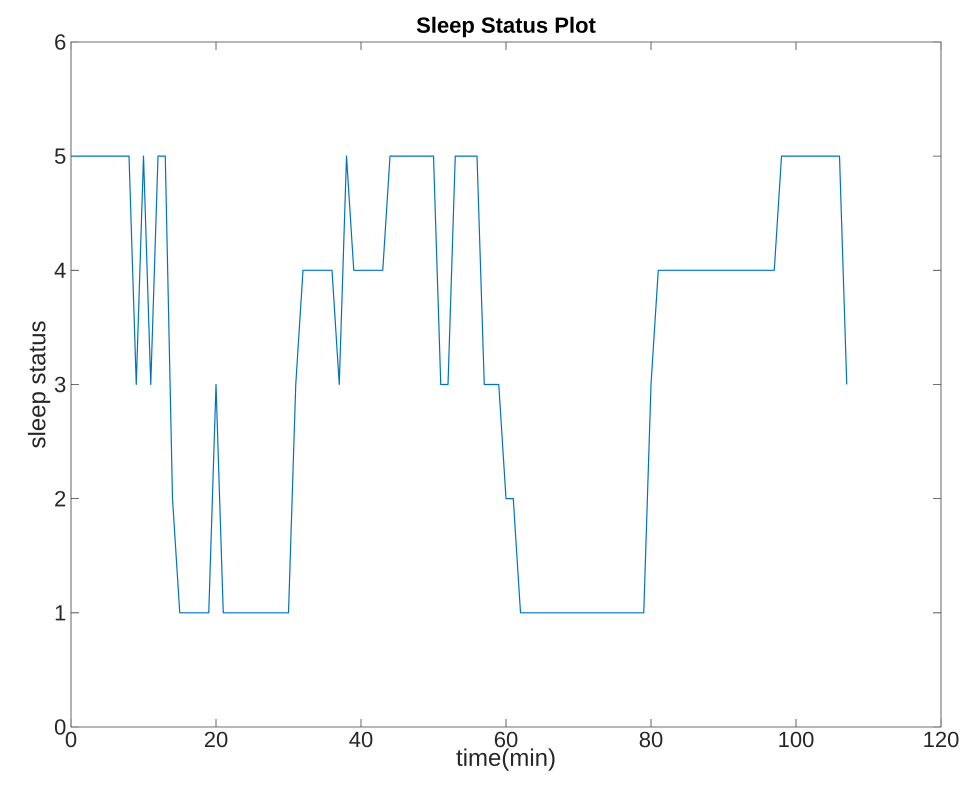 This screenshot has width=966, height=809. I want to click on y-axis-title: sleep status, so click(39, 384).